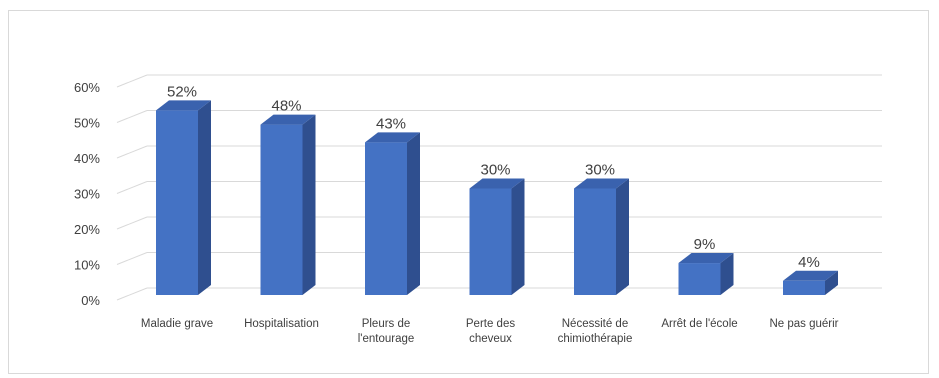 Image resolution: width=939 pixels, height=378 pixels. Describe the element at coordinates (90, 300) in the screenshot. I see `y-tick-label: 0%` at that location.